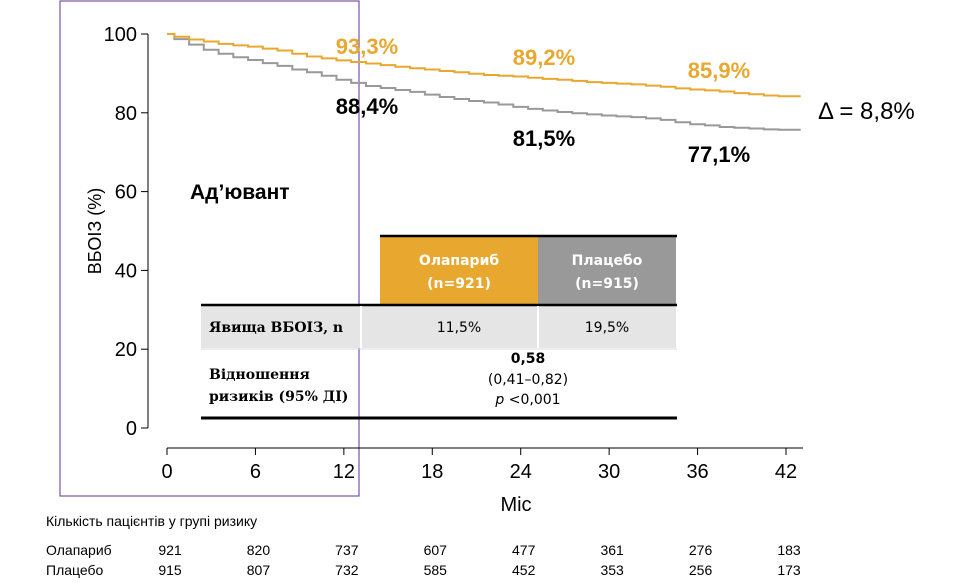 This screenshot has width=976, height=583. Describe the element at coordinates (367, 46) in the screenshot. I see `olaparib-label-12: 93,3%` at that location.